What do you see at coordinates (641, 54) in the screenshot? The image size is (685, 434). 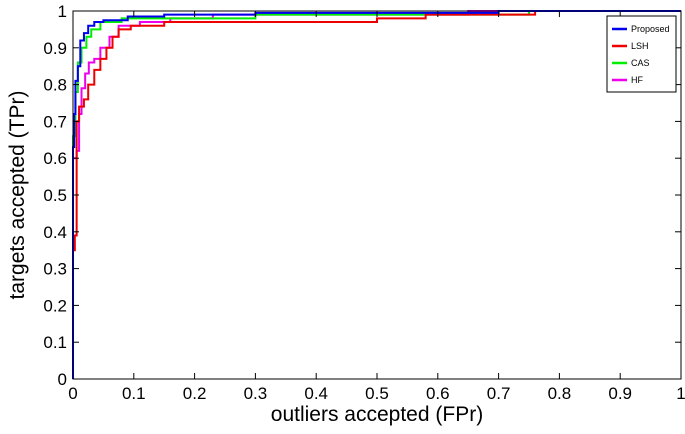 I see `legend: Proposed LSH CAS HF` at bounding box center [641, 54].